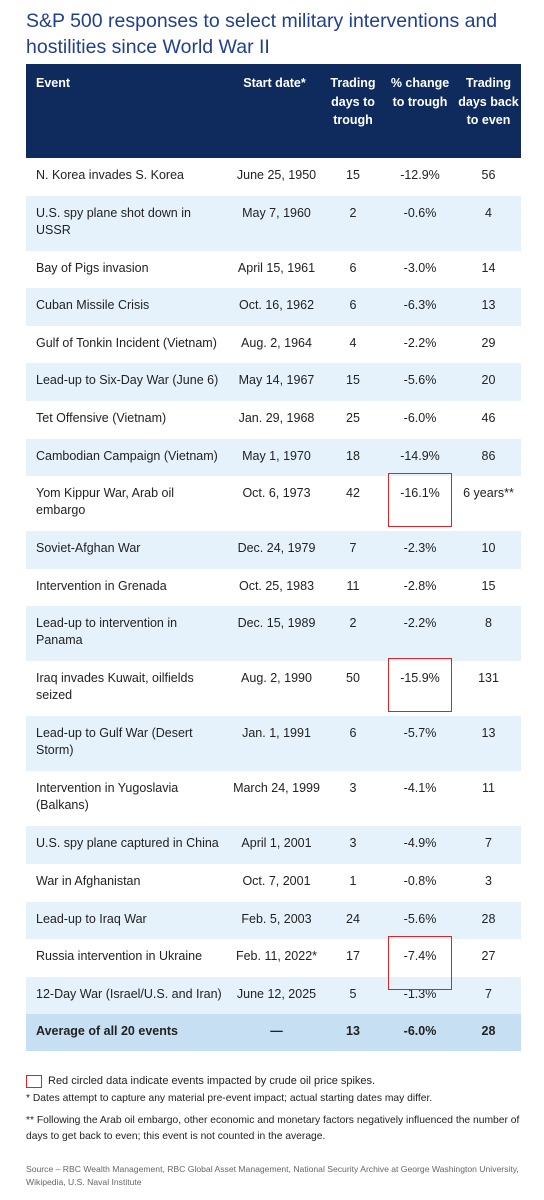 The height and width of the screenshot is (1200, 544). I want to click on cell-days-back: 6 years**, so click(488, 493).